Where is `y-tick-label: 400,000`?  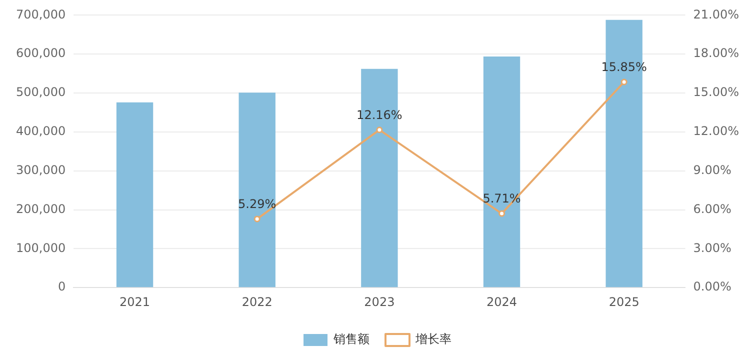 y-tick-label: 400,000 is located at coordinates (41, 131).